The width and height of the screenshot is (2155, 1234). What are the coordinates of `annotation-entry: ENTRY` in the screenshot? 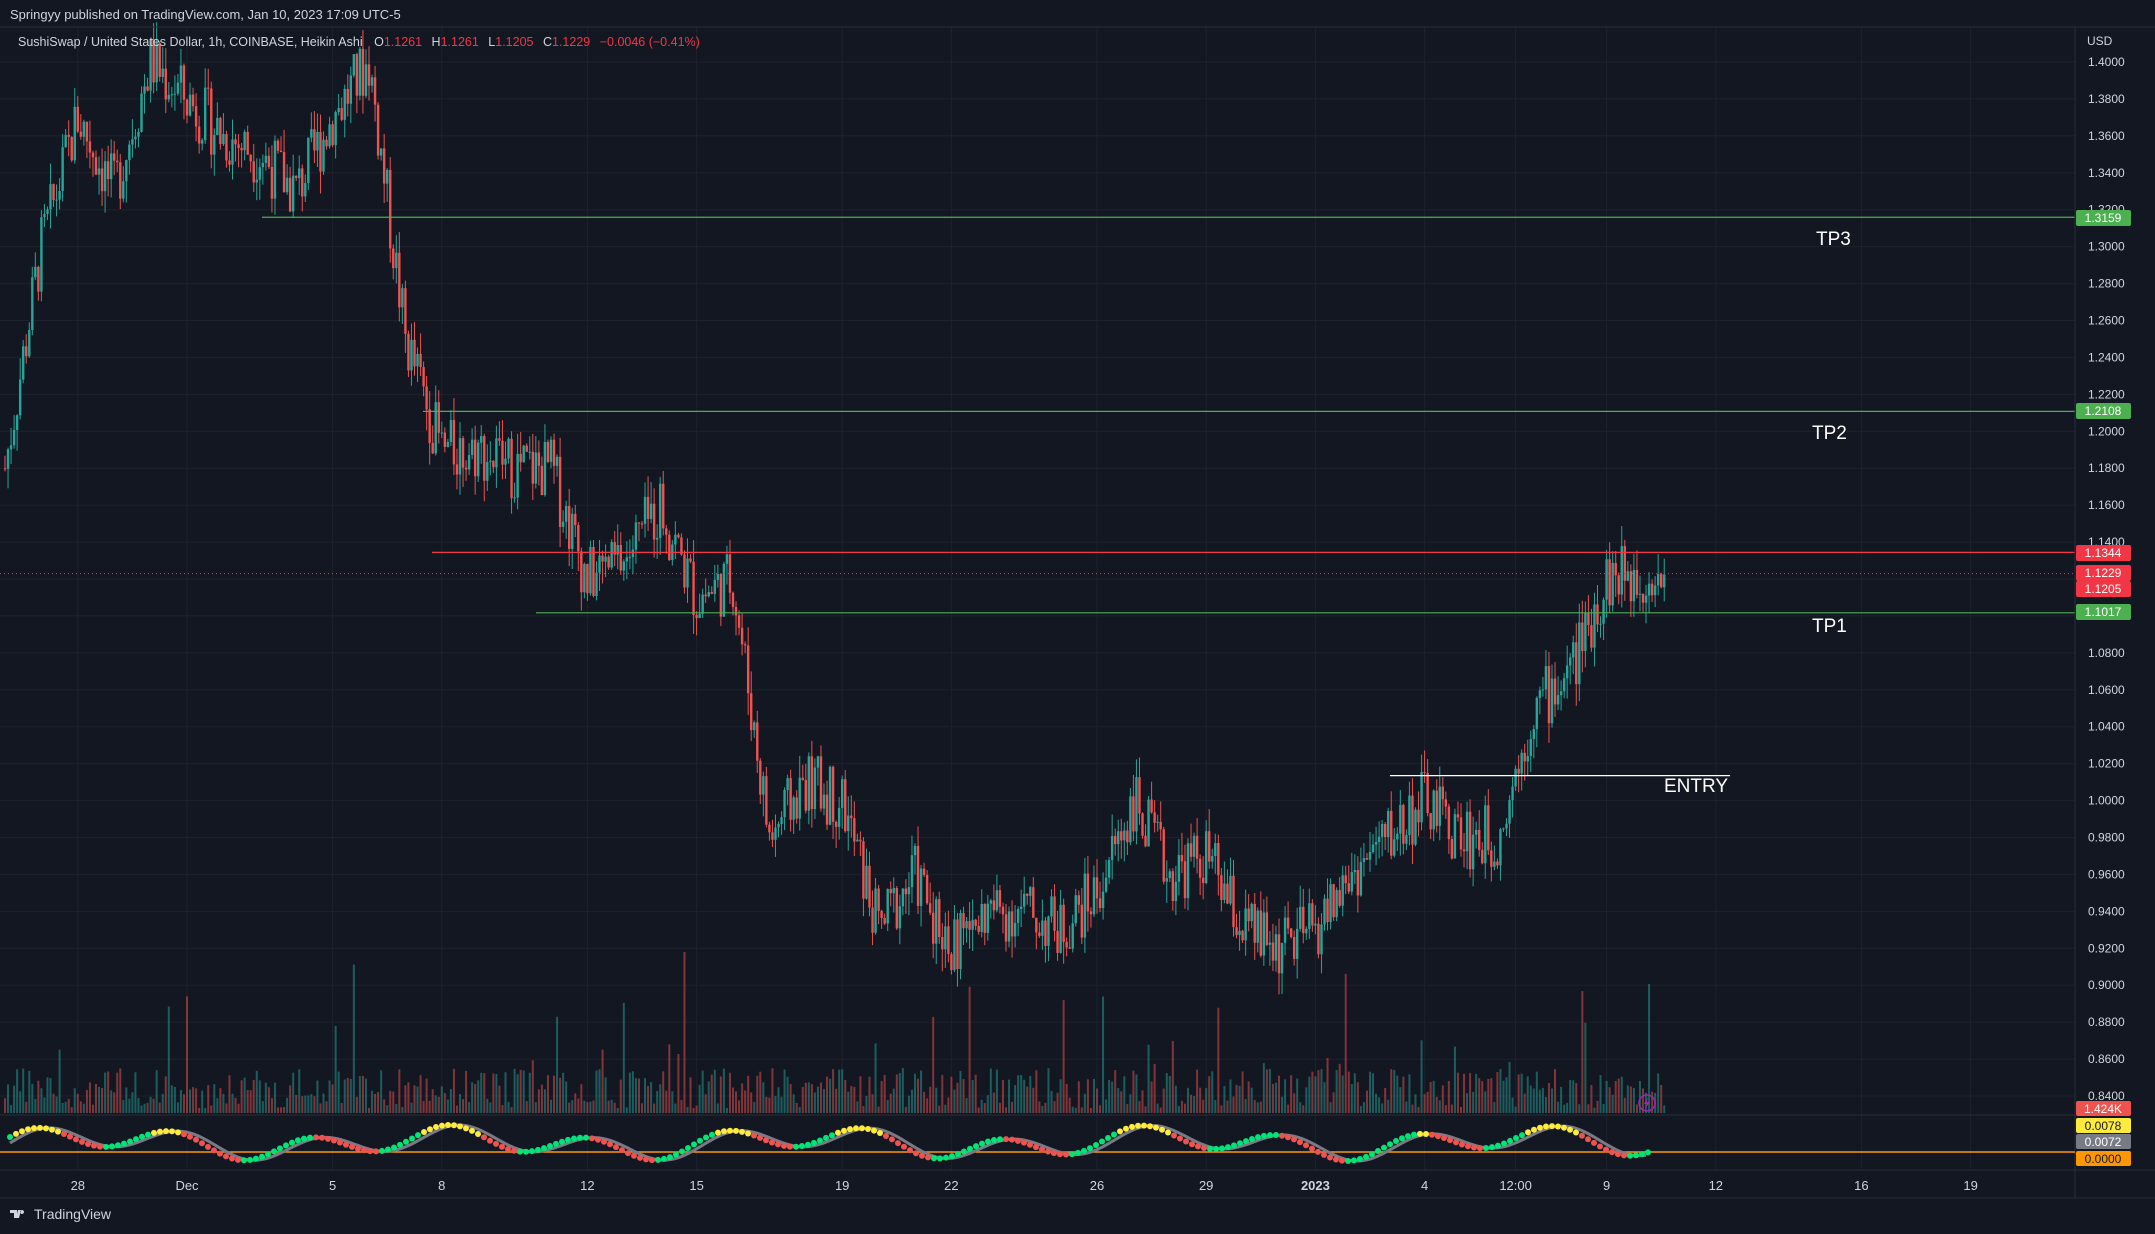 It's located at (1696, 786).